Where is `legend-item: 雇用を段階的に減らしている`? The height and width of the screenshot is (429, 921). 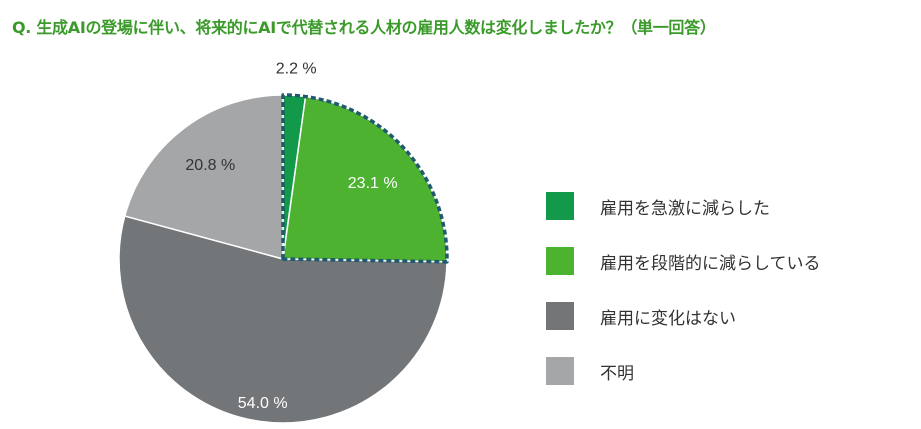 legend-item: 雇用を段階的に減らしている is located at coordinates (683, 261).